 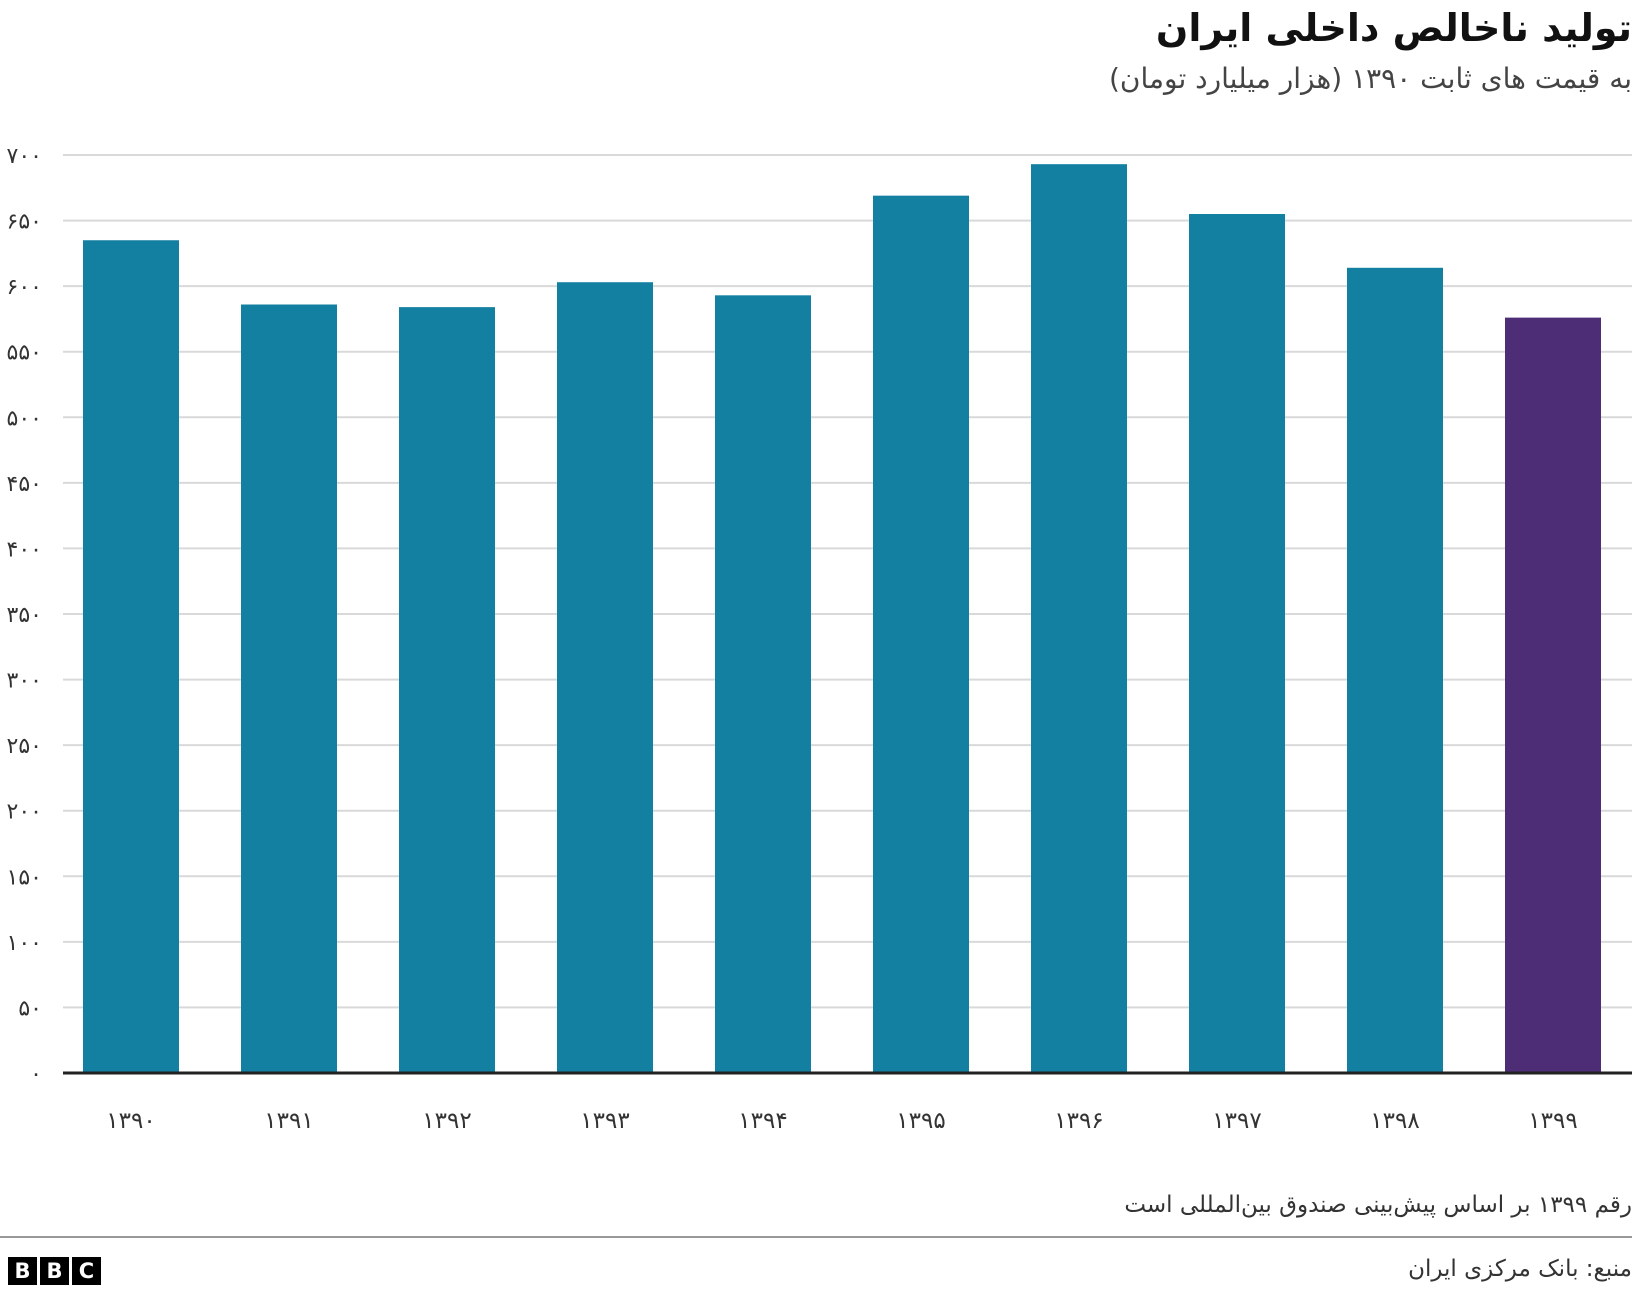 I want to click on chart-title: تولید ناخالص داخلی ایران, so click(x=1393, y=28).